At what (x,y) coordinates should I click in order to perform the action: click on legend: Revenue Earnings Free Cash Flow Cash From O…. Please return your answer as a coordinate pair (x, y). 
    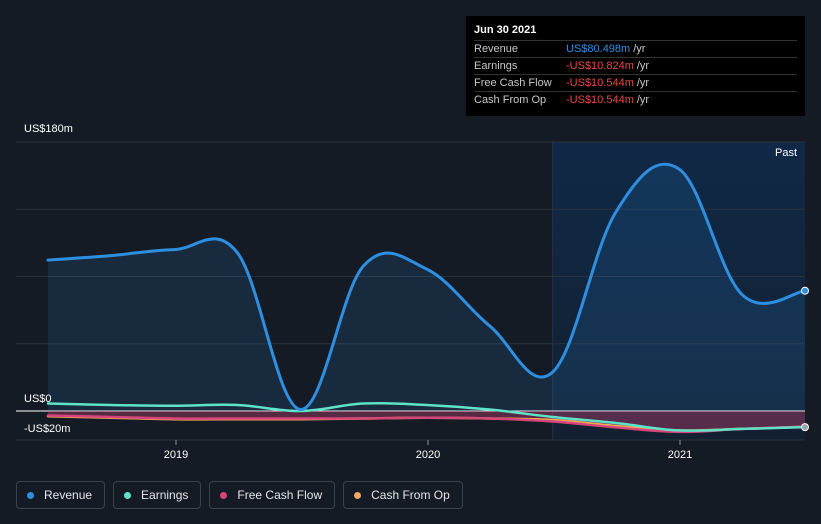
    Looking at the image, I should click on (239, 495).